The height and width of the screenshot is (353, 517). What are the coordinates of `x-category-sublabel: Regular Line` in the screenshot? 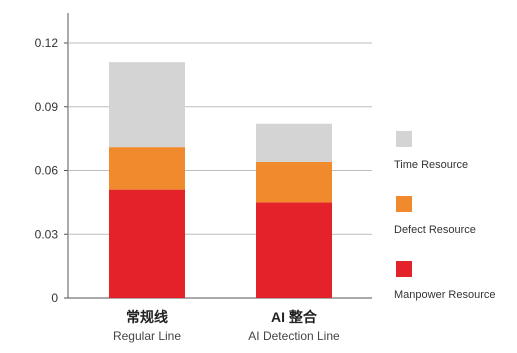 It's located at (147, 336).